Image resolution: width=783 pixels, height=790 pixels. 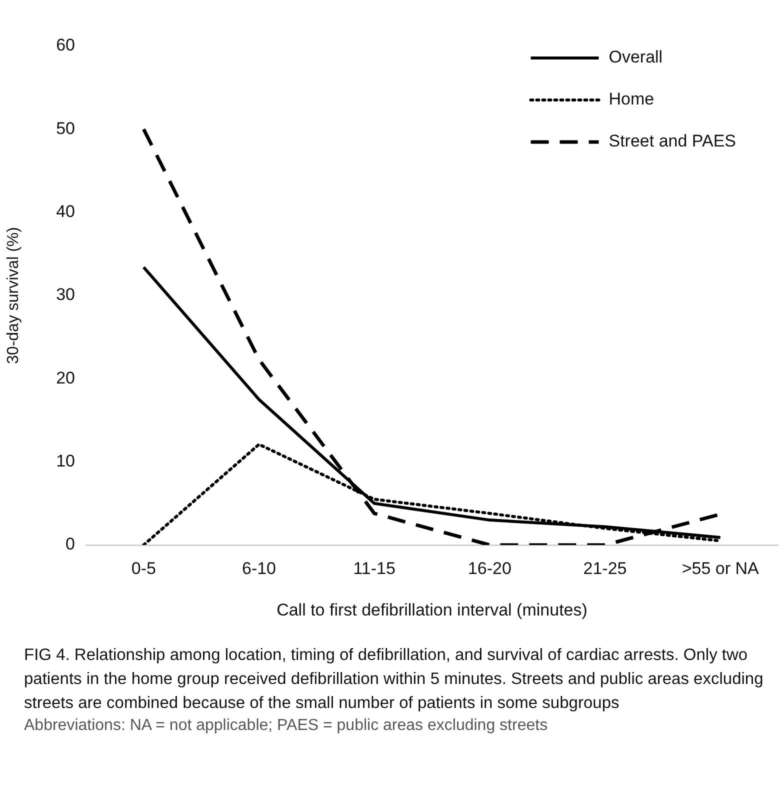 I want to click on legend-label: Overall, so click(x=635, y=57).